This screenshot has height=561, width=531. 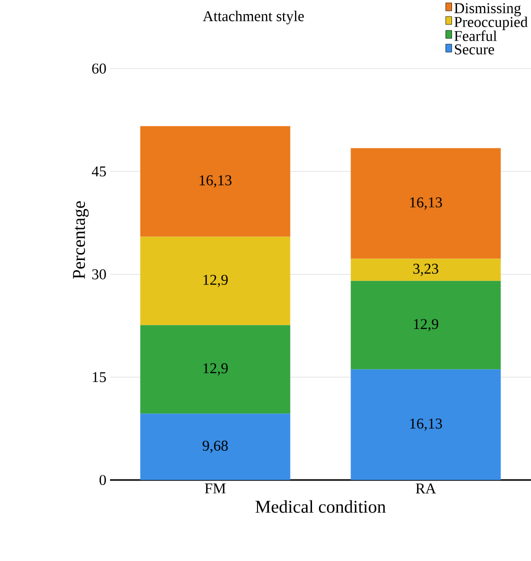 I want to click on legend-label: Fearful, so click(x=475, y=36).